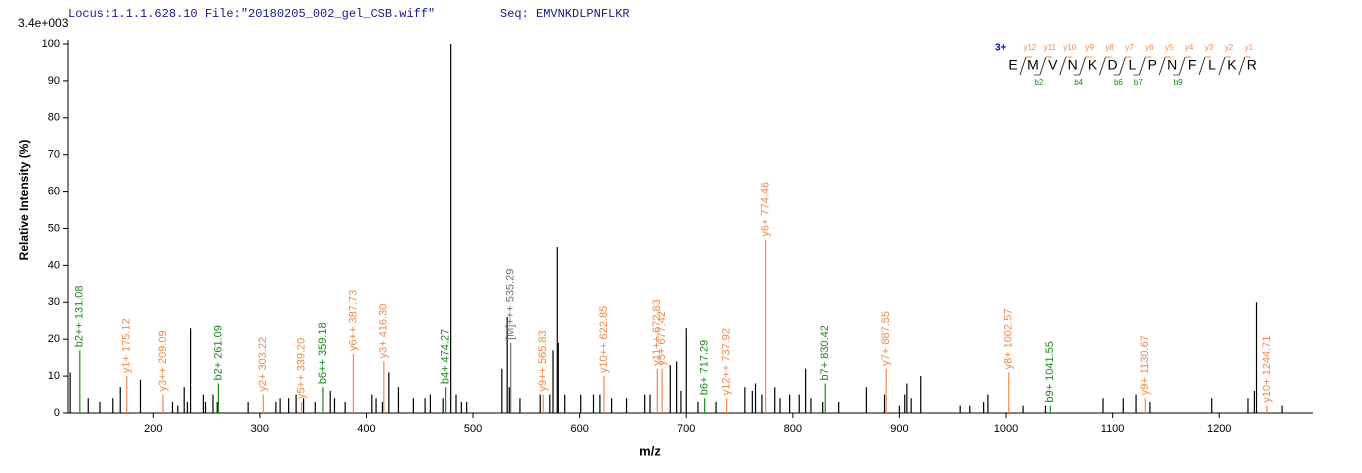 Image resolution: width=1362 pixels, height=473 pixels. What do you see at coordinates (43, 23) in the screenshot?
I see `intensity-scale: 3.4e+003` at bounding box center [43, 23].